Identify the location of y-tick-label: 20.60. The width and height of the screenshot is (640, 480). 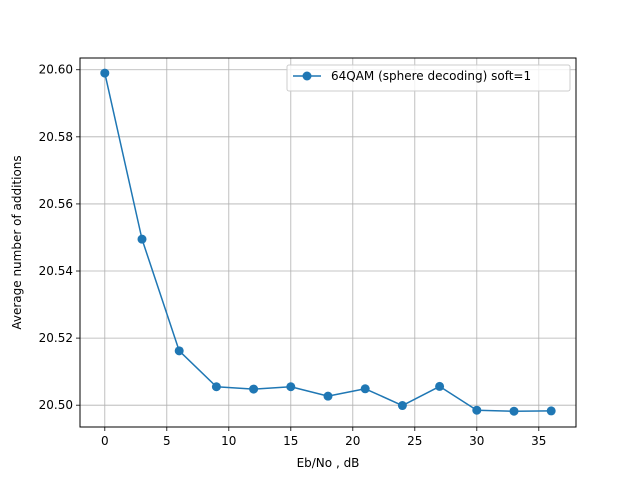
(56, 70).